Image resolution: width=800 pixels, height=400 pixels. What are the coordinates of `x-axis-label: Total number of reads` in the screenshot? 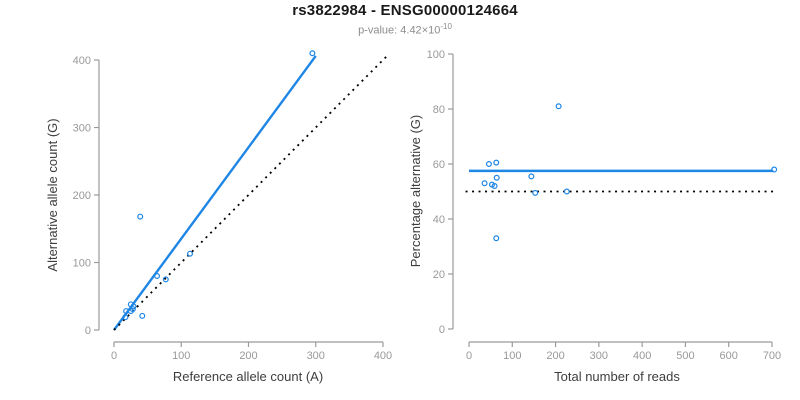 It's located at (617, 376).